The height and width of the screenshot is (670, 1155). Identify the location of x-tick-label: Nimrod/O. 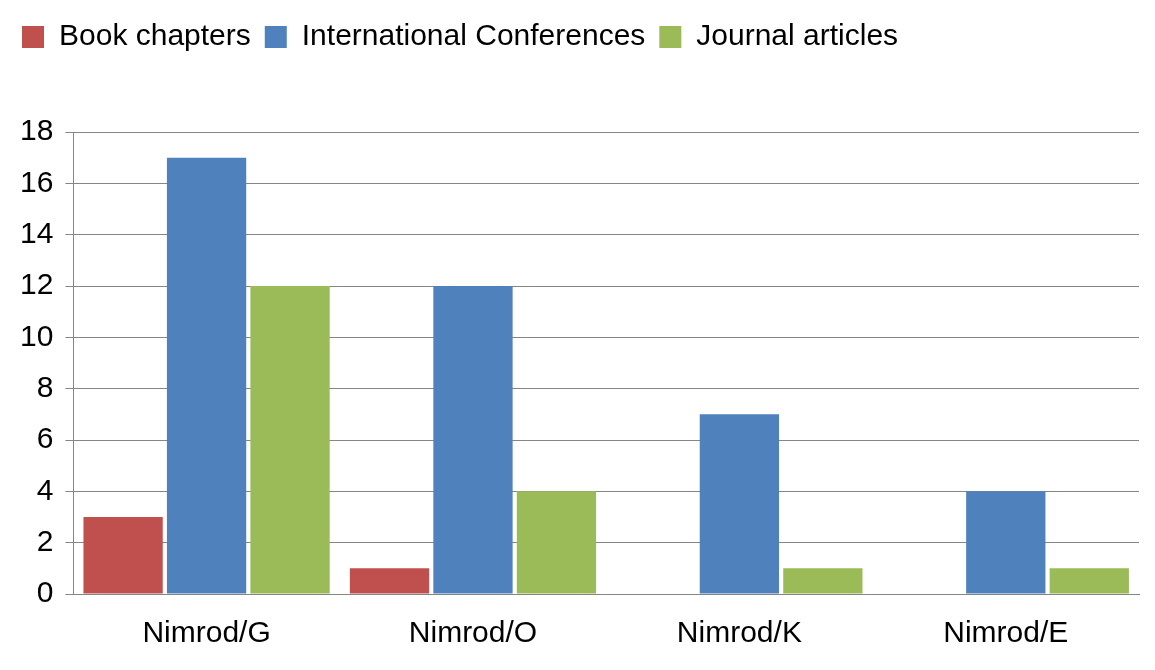
(473, 632).